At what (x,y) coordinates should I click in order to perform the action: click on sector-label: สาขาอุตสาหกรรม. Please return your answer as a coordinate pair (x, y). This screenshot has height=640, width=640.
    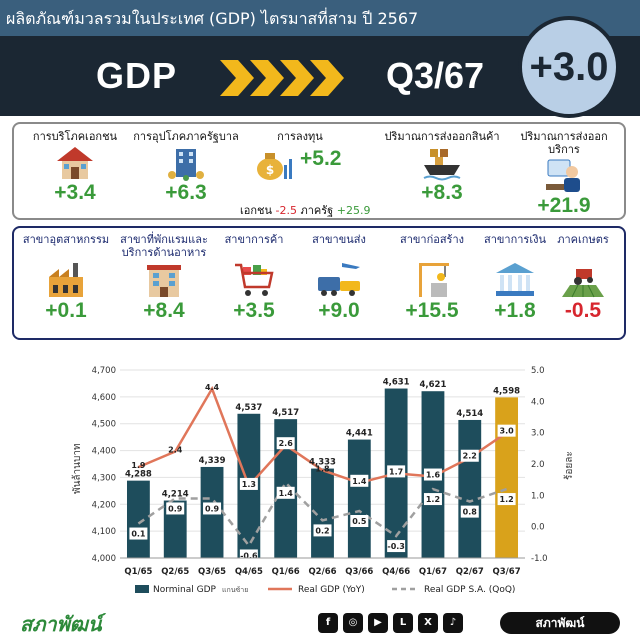
    Looking at the image, I should click on (66, 239).